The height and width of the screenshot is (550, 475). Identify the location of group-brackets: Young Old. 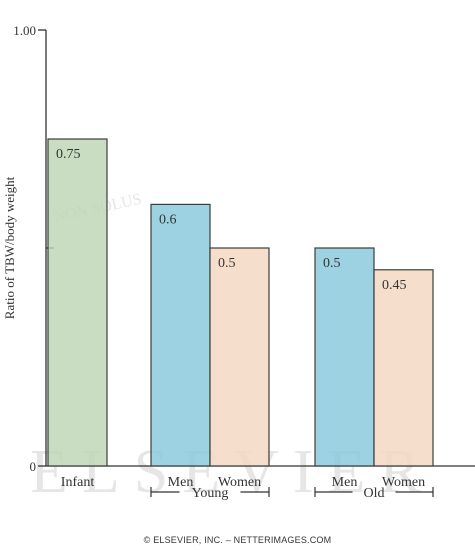
(292, 493).